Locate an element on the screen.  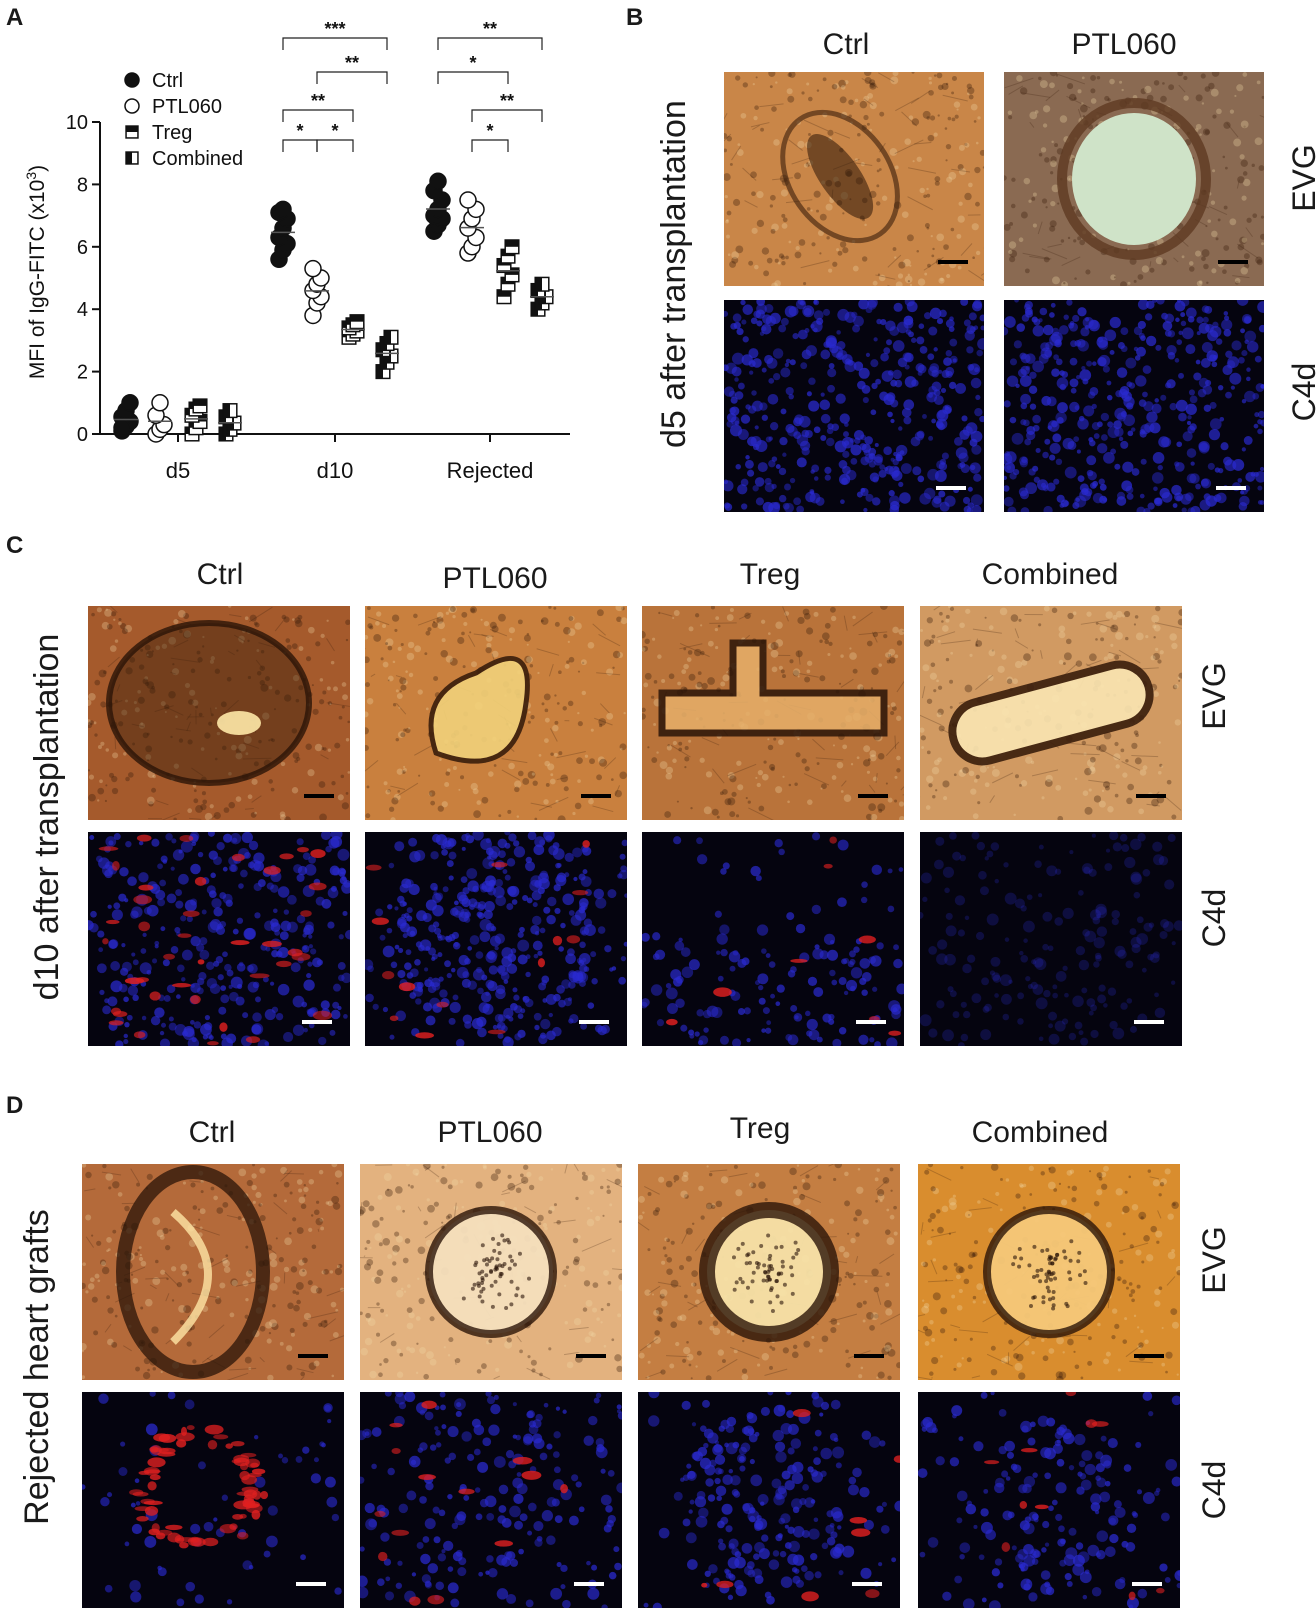
y-tick-label: 2 is located at coordinates (82, 373).